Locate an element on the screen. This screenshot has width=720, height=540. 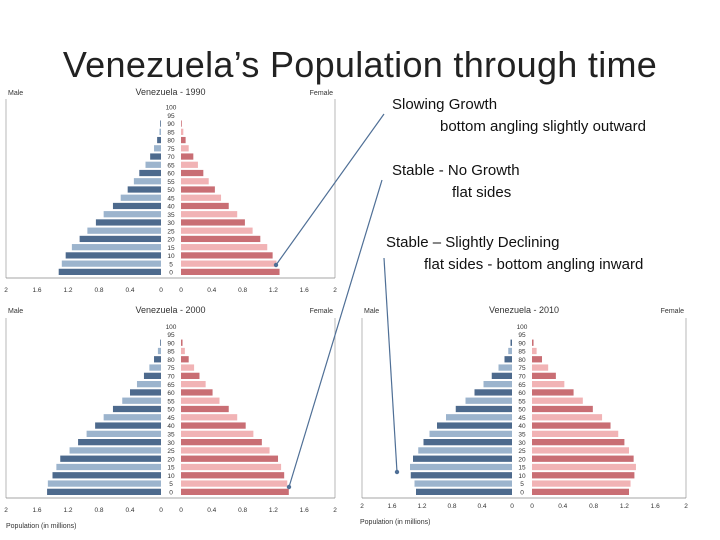
pyramid-0-age-label-0: 0 is located at coordinates (171, 273).